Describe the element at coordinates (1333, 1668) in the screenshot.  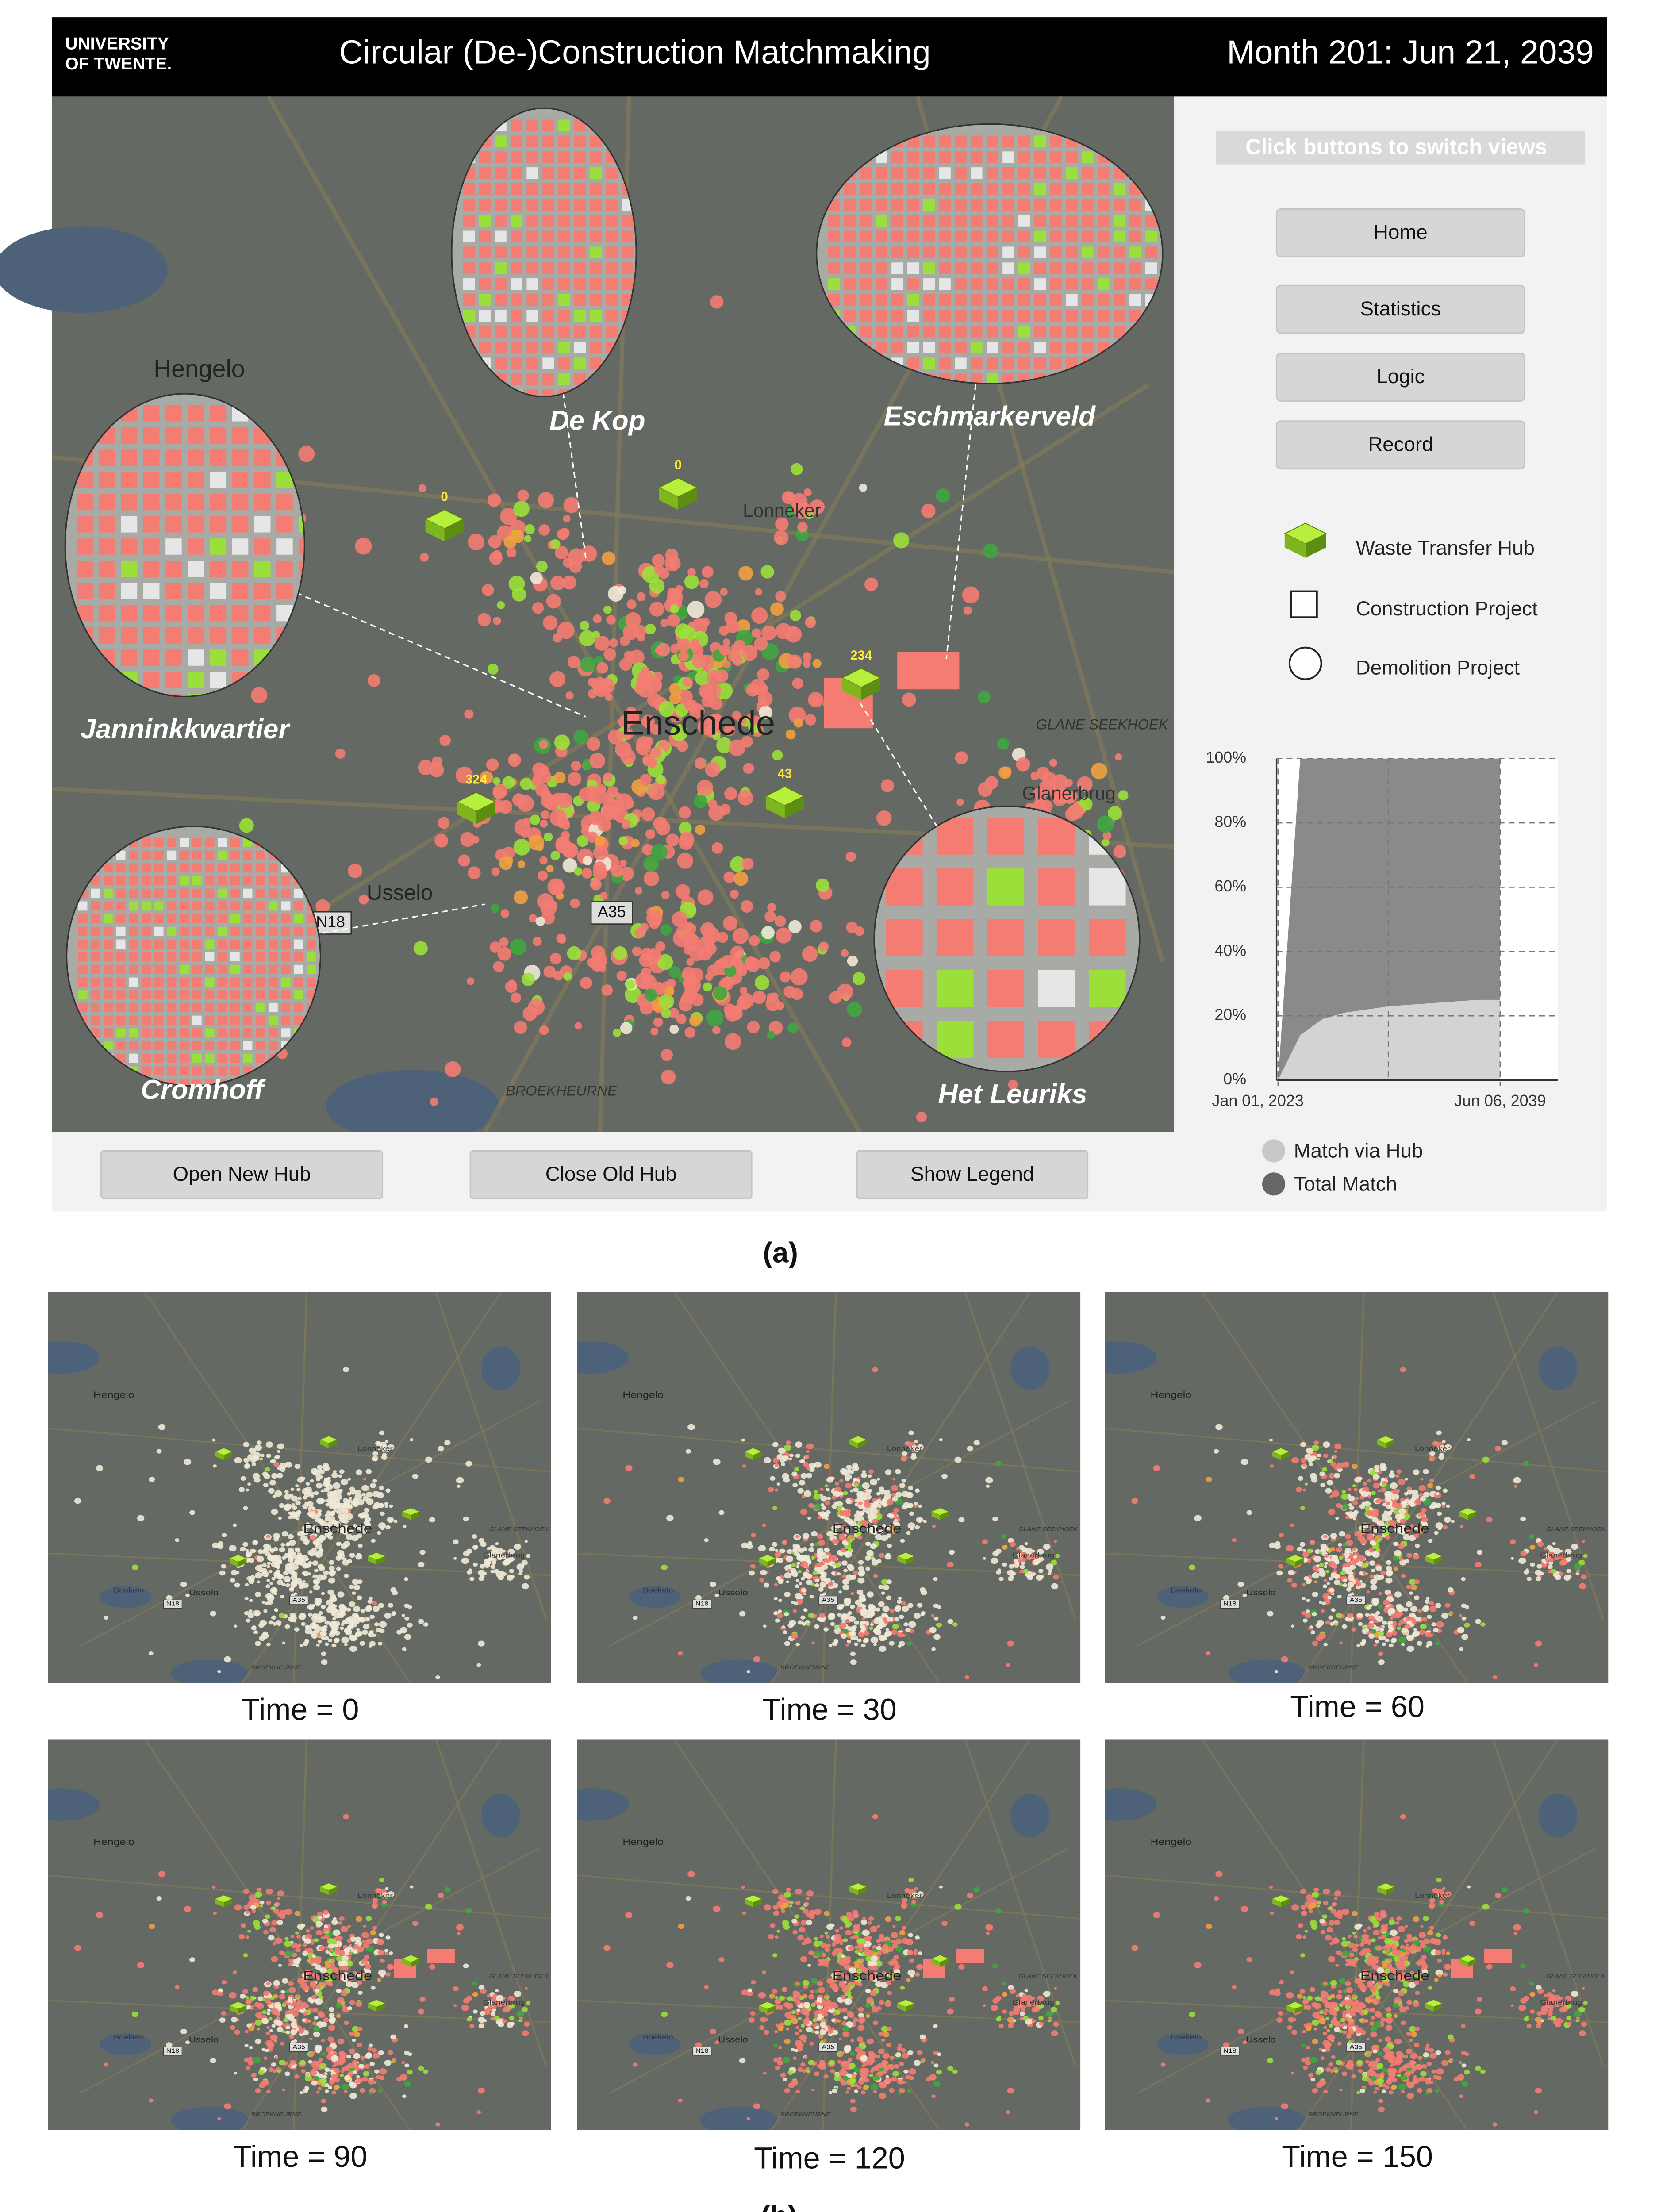
I see `place-label: BROEKHEURNE` at that location.